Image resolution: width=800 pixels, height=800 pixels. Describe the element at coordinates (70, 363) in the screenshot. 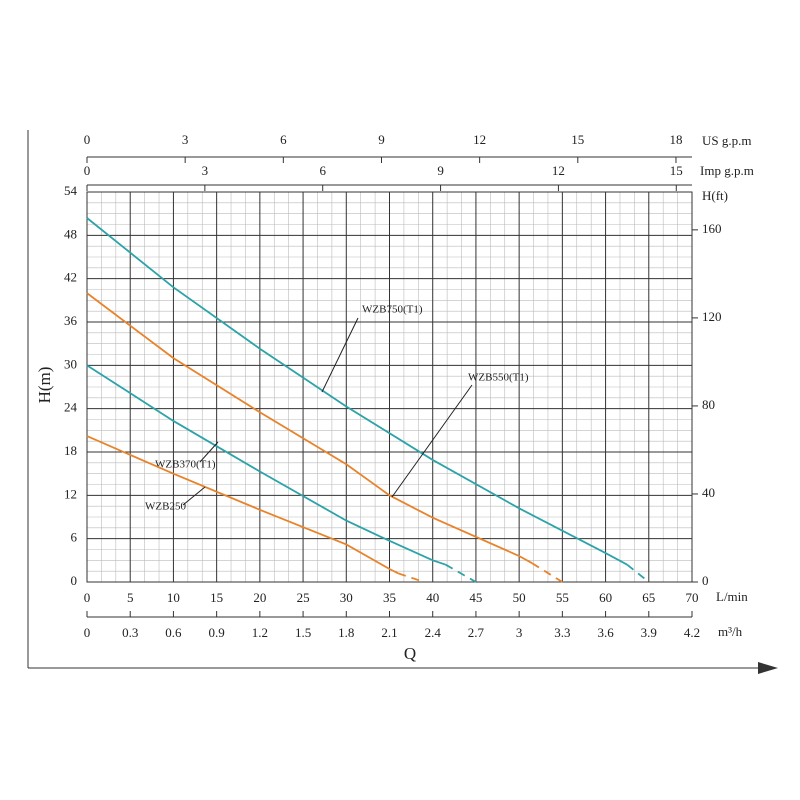

I see `y-tick-label: 30` at that location.